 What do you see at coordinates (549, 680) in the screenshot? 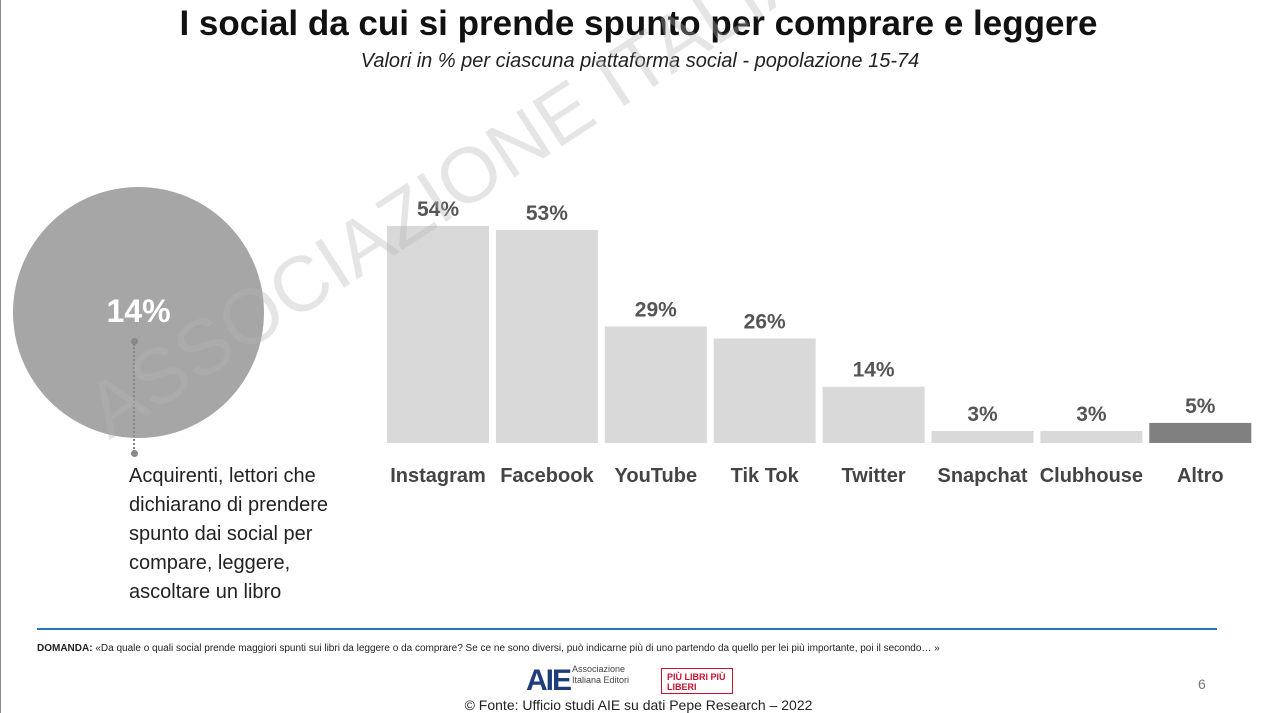
I see `aie-logo: AIE` at bounding box center [549, 680].